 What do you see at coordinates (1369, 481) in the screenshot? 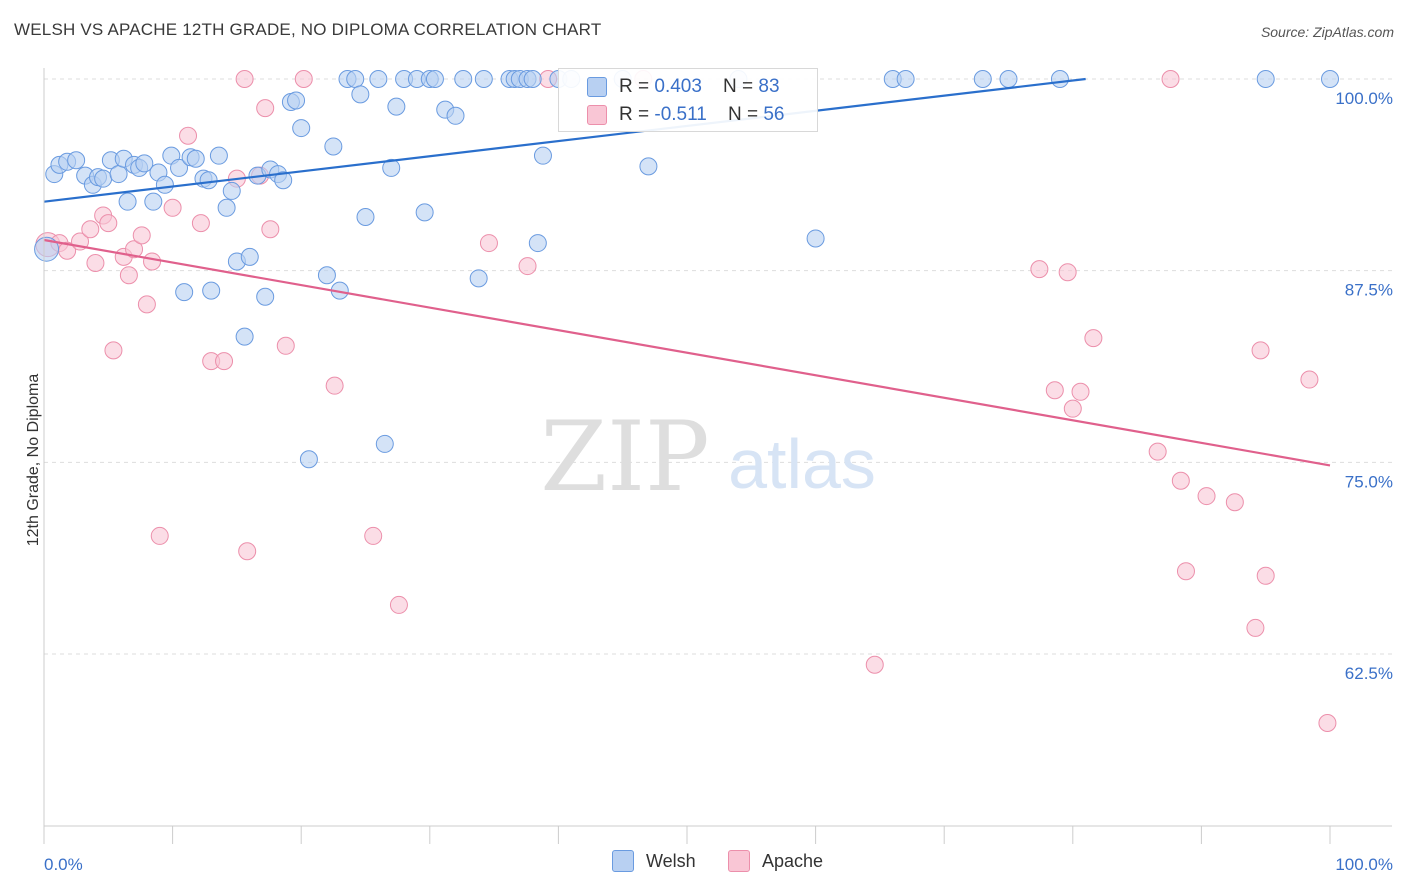
I see `y-tick-label: 75.0%` at bounding box center [1369, 481].